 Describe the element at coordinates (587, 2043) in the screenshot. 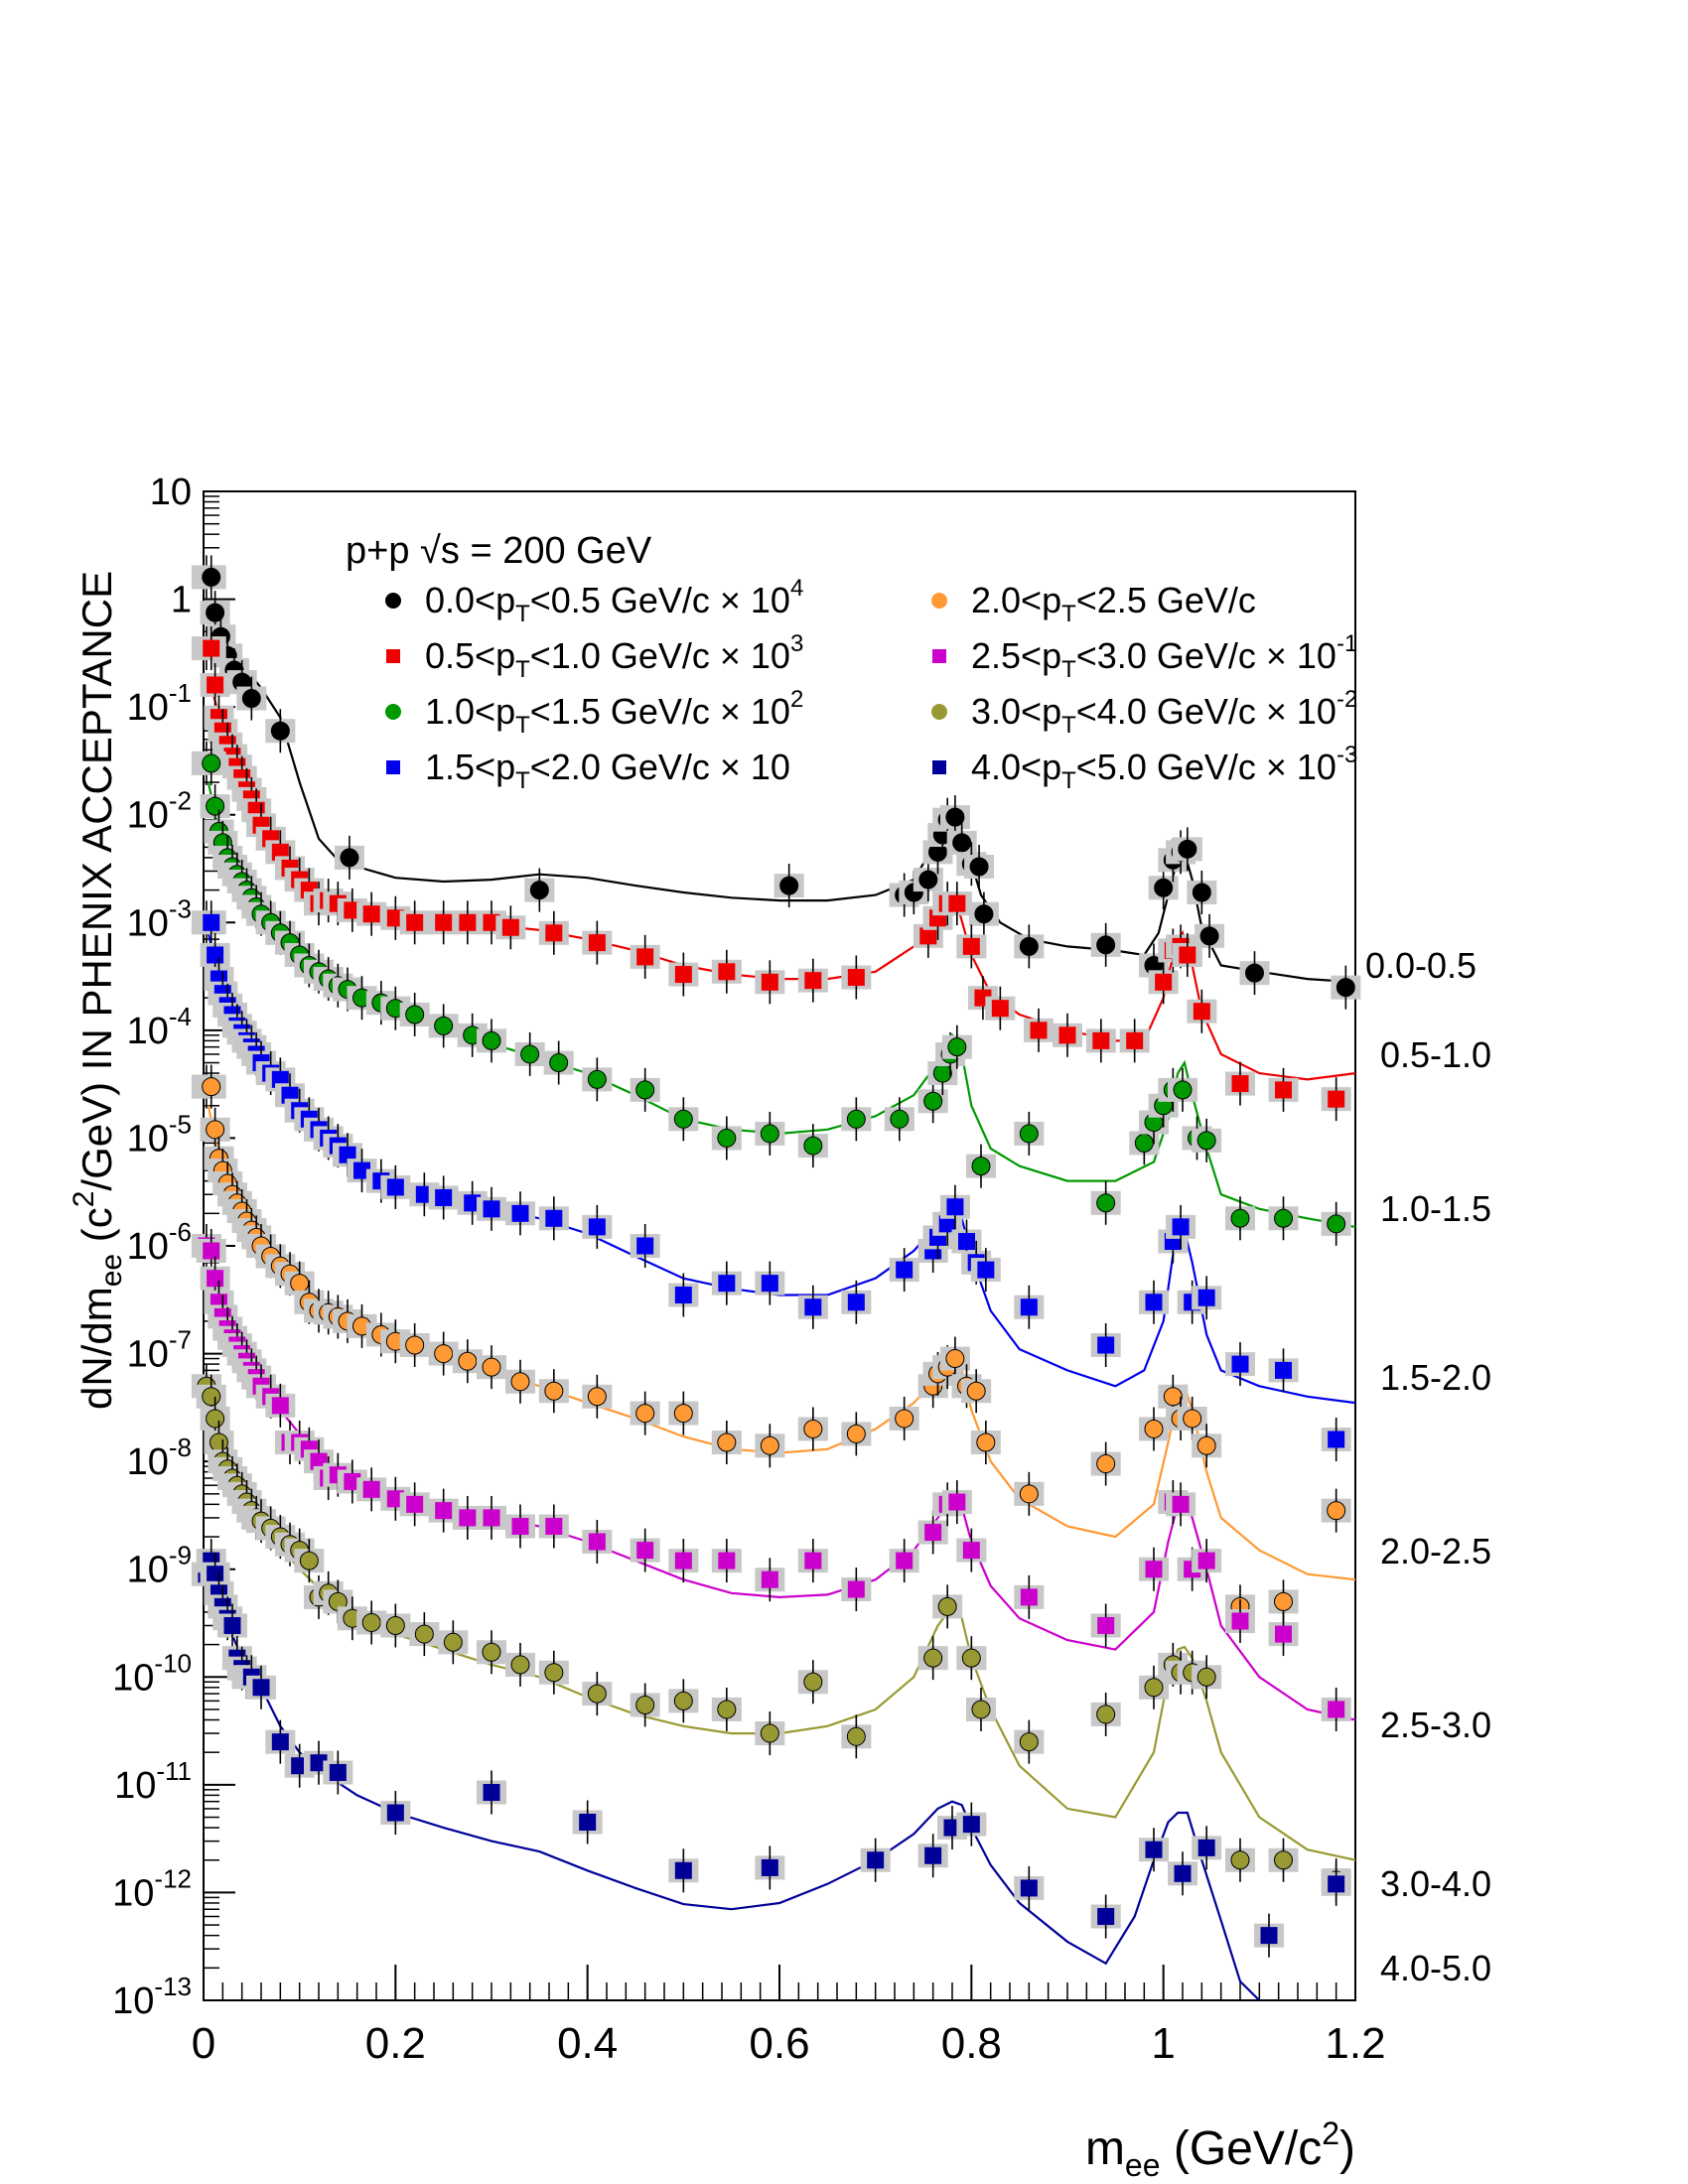

I see `x-tick-label: 0.4` at that location.